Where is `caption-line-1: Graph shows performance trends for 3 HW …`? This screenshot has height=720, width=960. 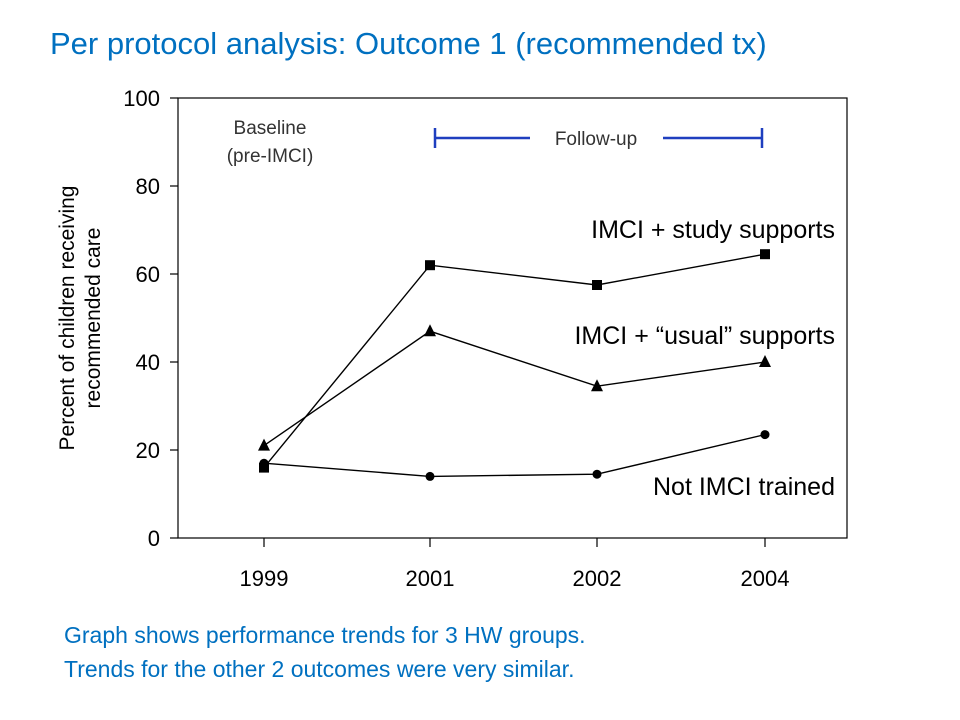 caption-line-1: Graph shows performance trends for 3 HW … is located at coordinates (325, 635).